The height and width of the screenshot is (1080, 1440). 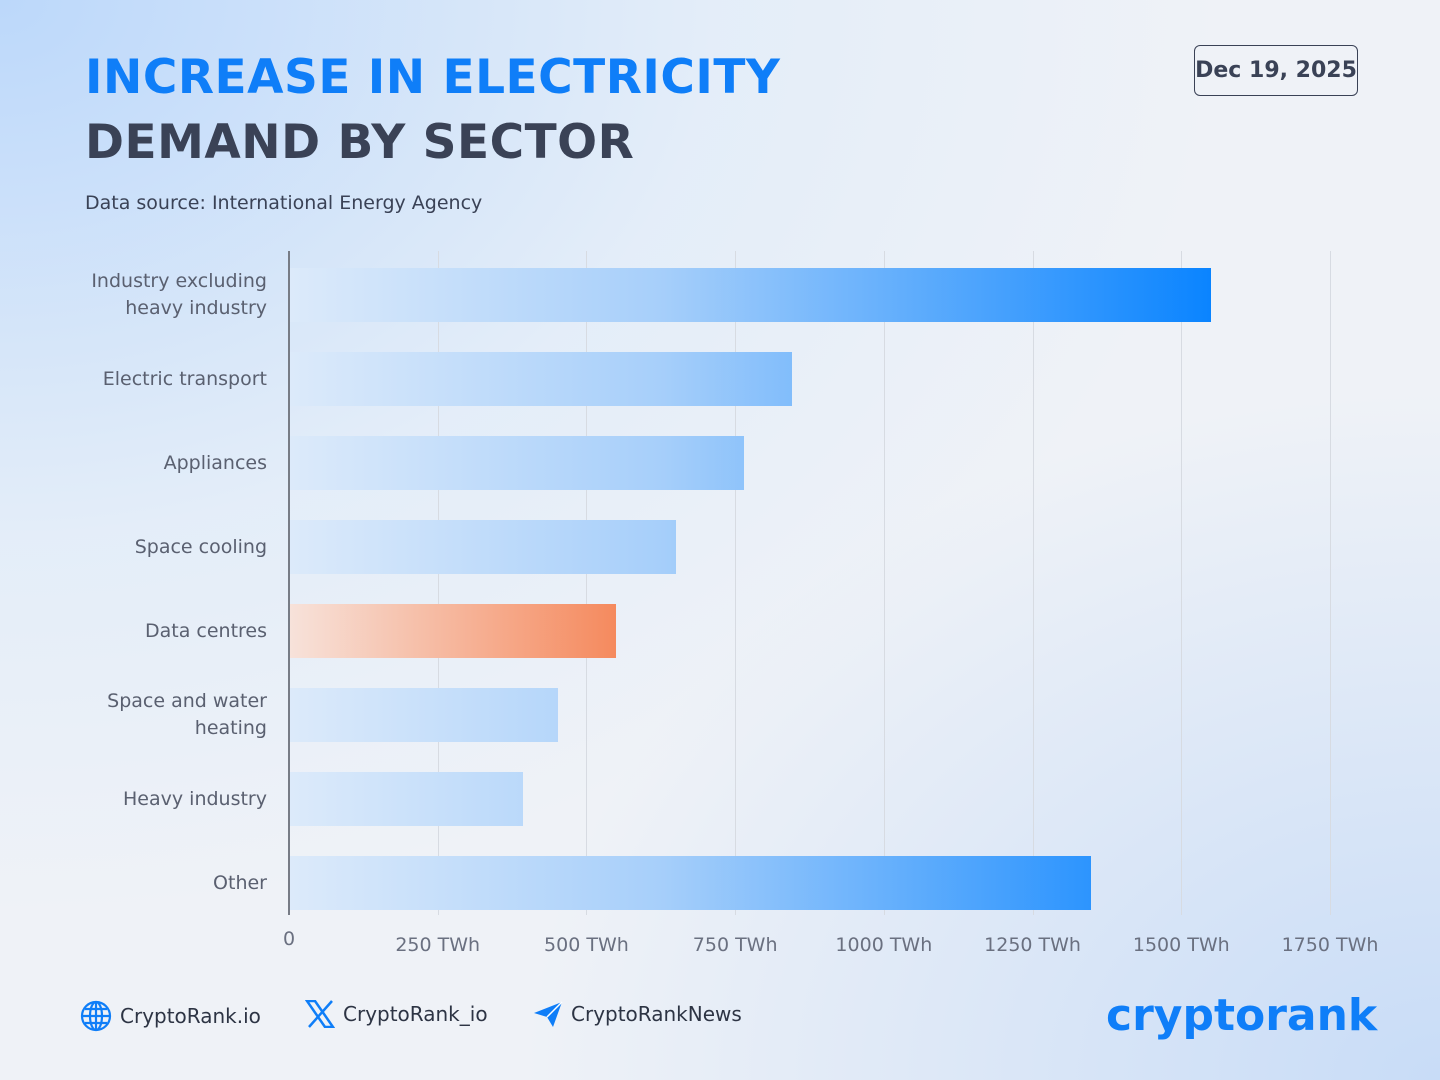 I want to click on data-source: Data source: International Energy Agency, so click(x=284, y=203).